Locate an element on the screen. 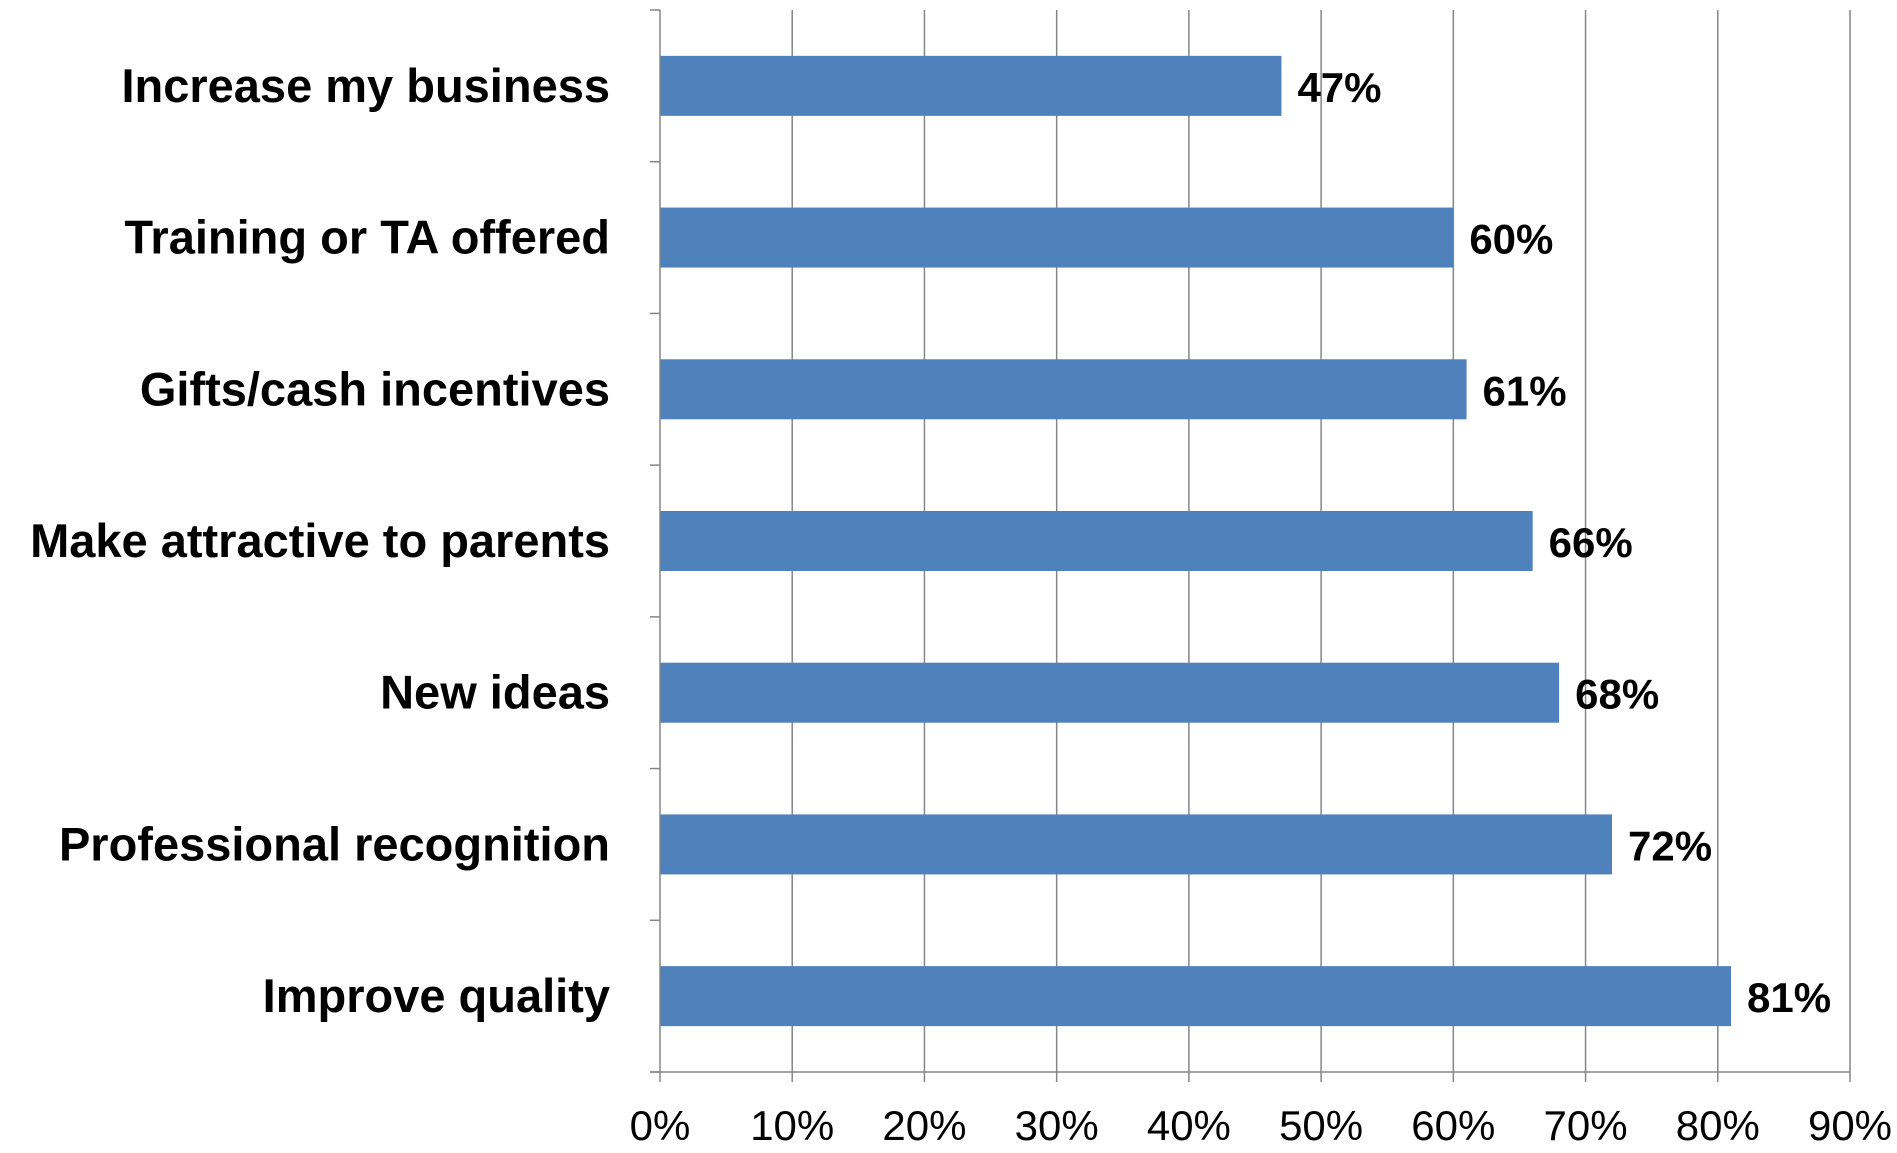  x-tick-label: 80% is located at coordinates (1718, 1125).